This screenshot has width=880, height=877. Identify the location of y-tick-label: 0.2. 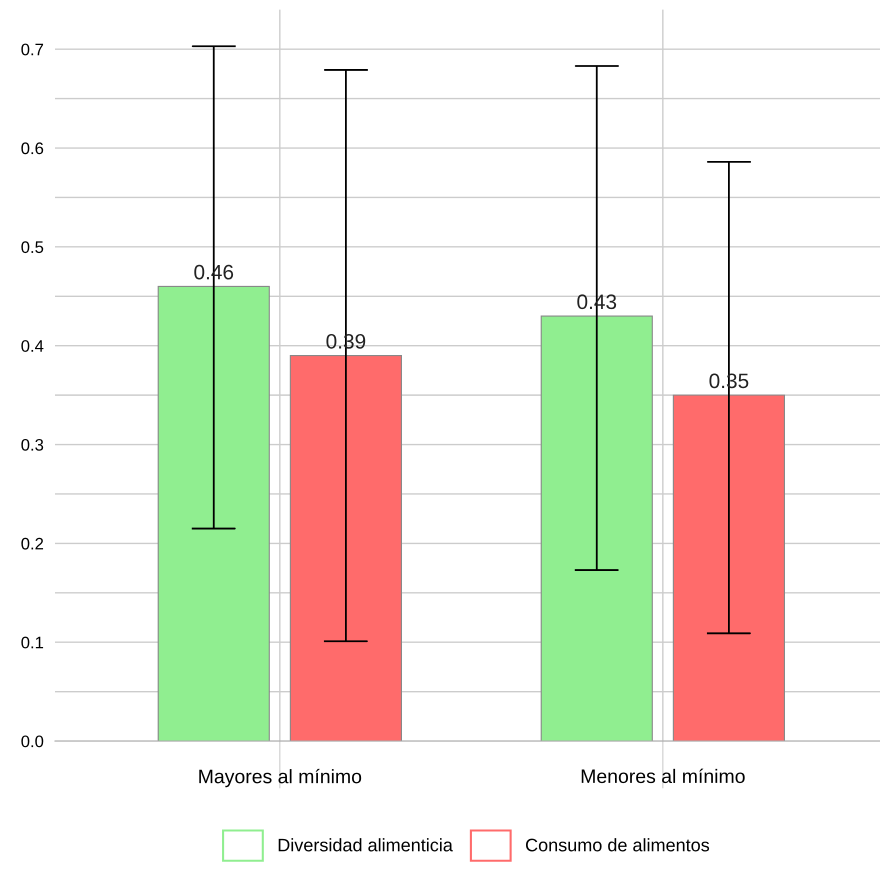
(32, 544).